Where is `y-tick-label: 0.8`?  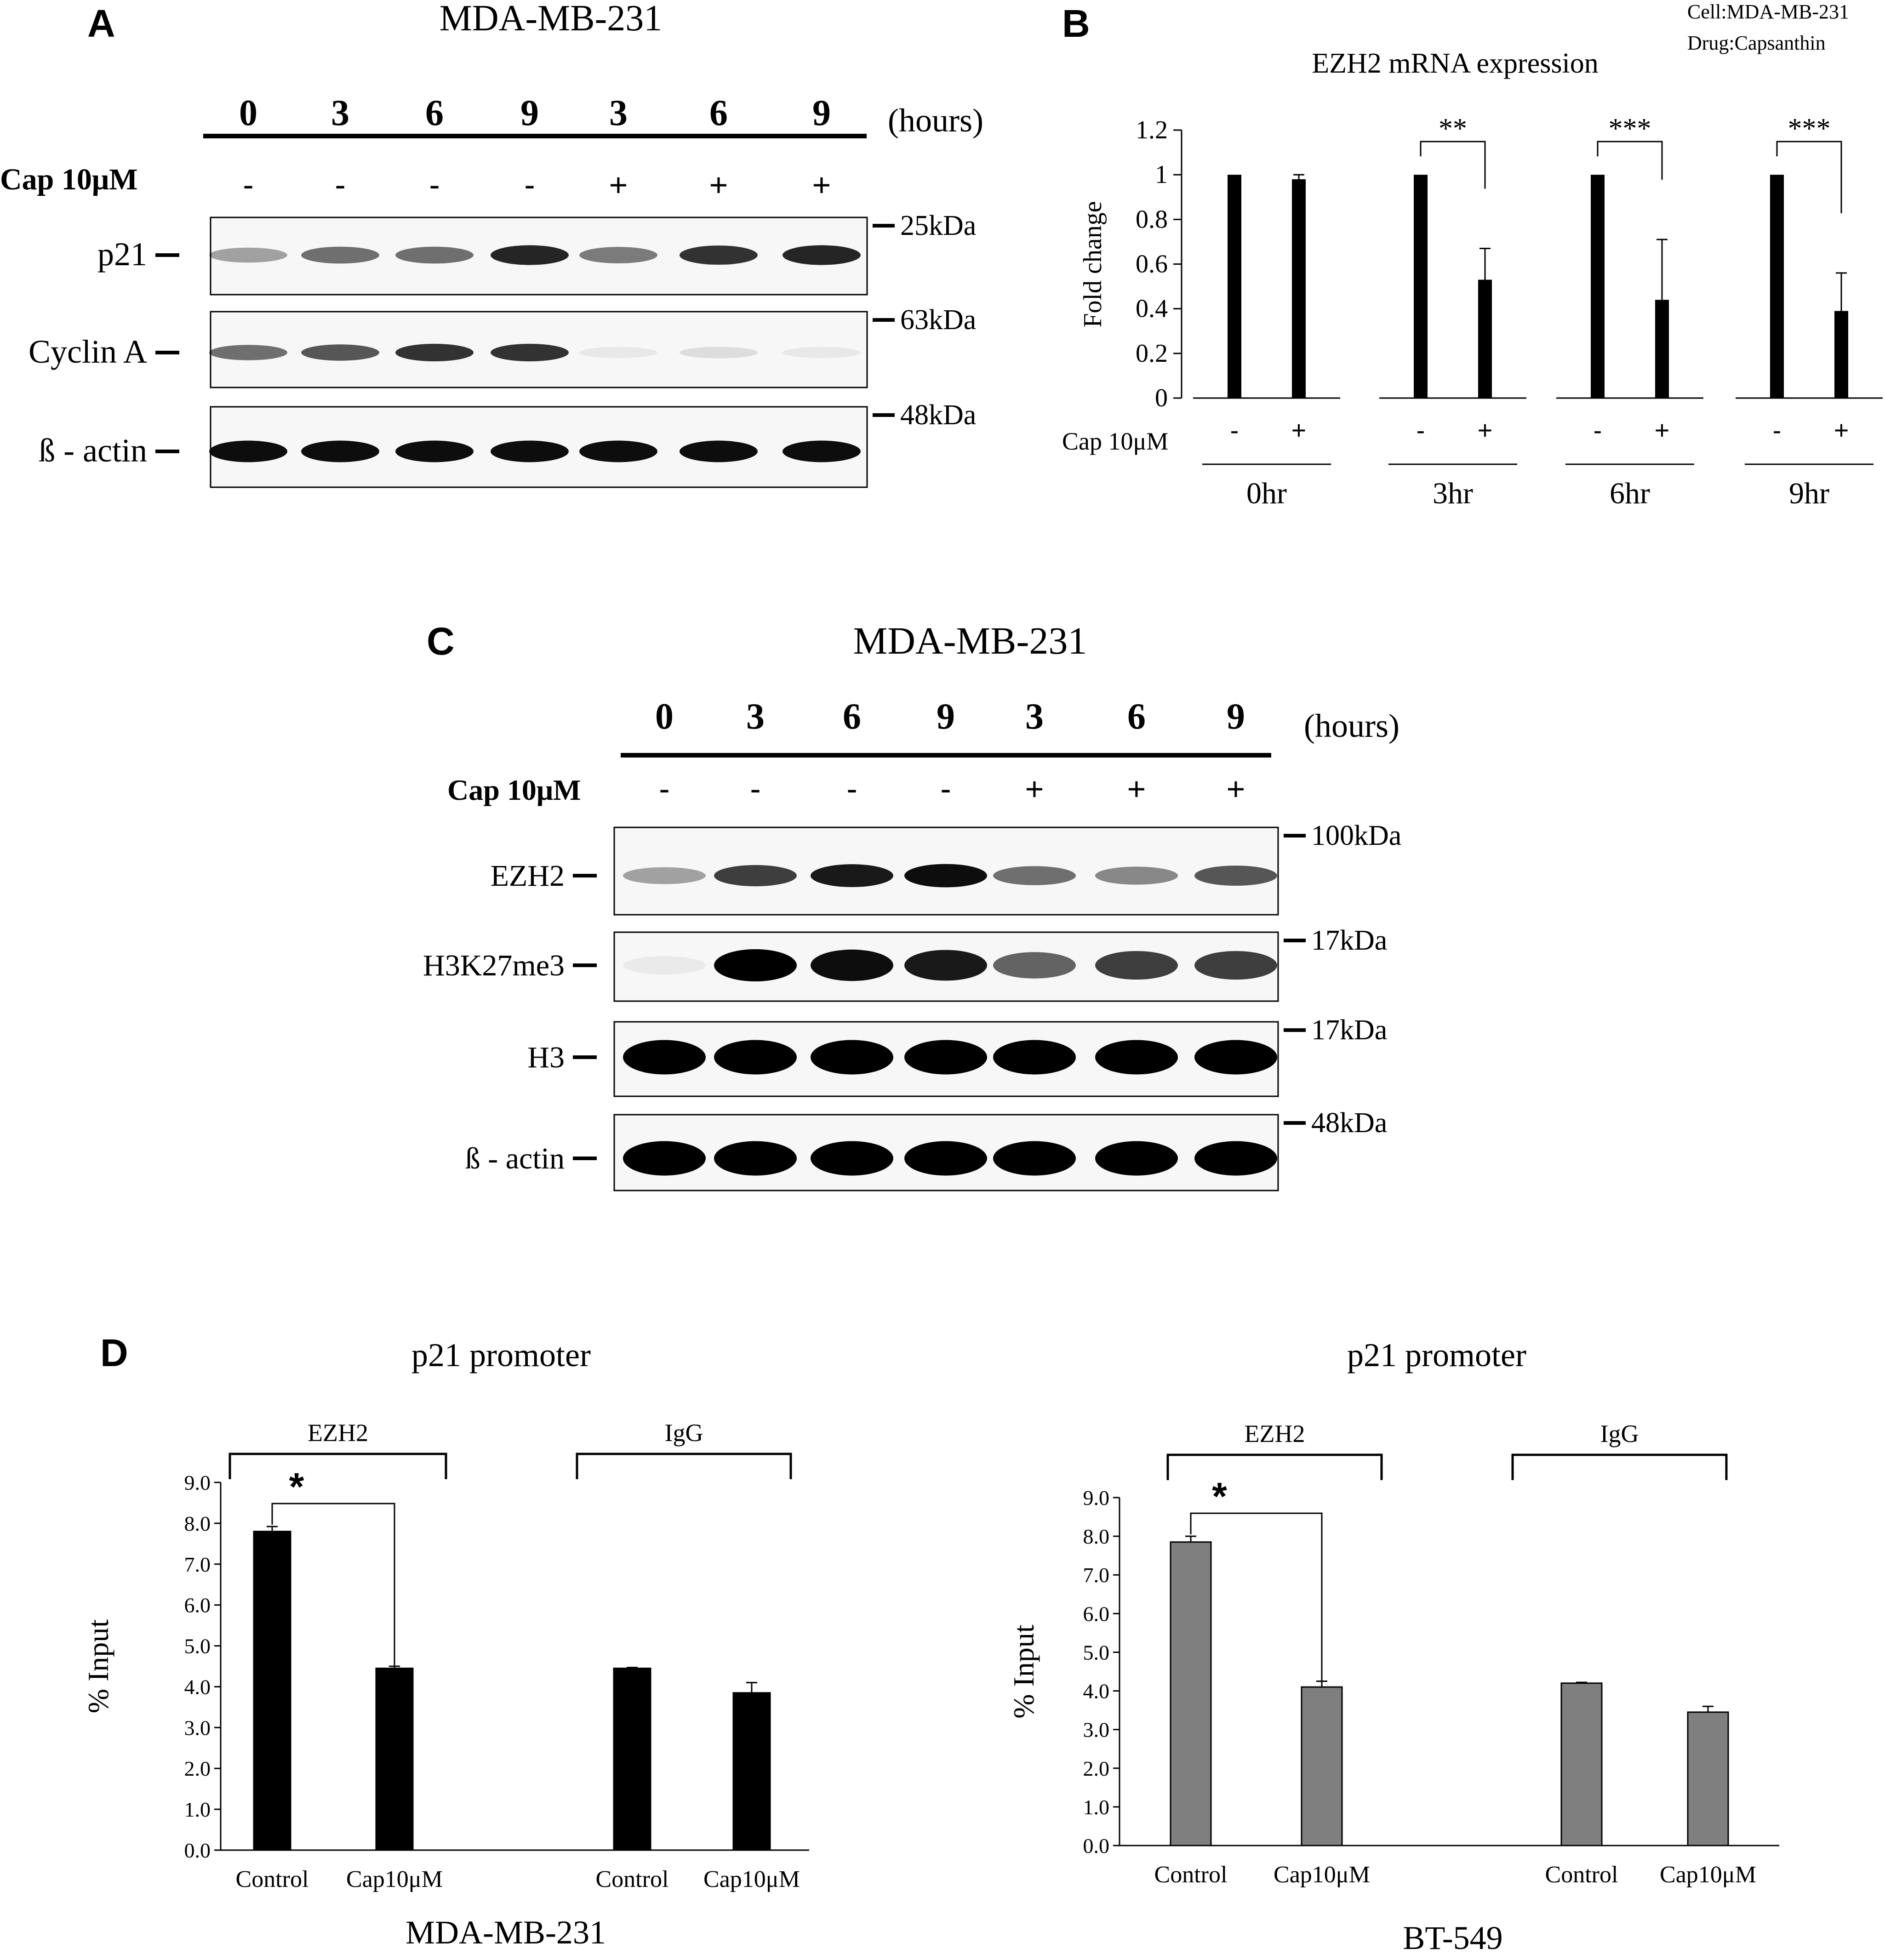 y-tick-label: 0.8 is located at coordinates (1152, 219).